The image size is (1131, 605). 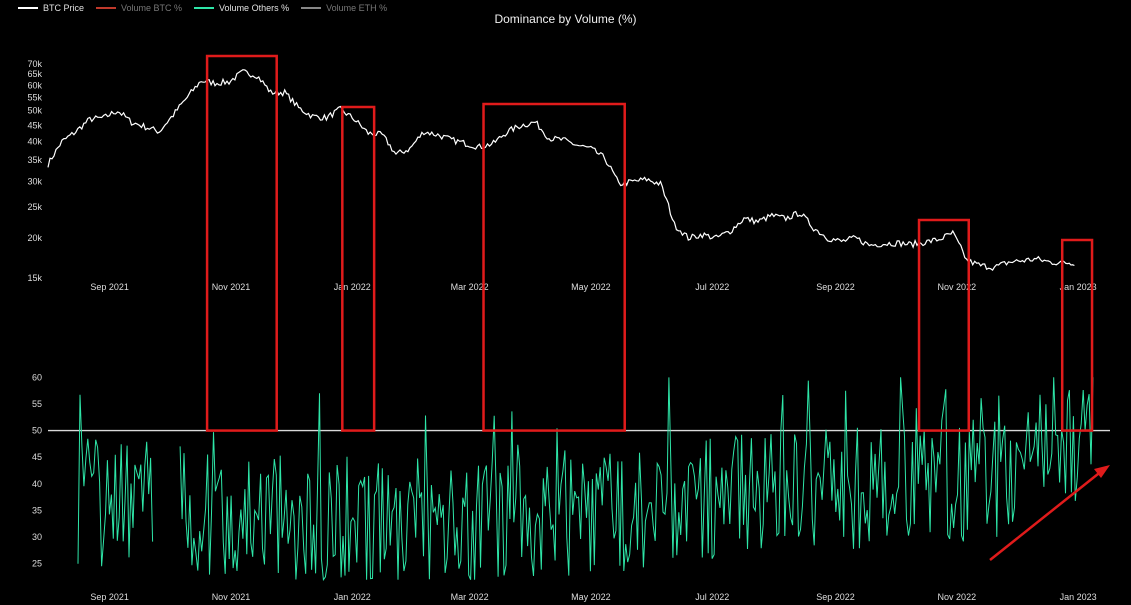 What do you see at coordinates (254, 8) in the screenshot?
I see `legend-label-volume-others: Volume Others %` at bounding box center [254, 8].